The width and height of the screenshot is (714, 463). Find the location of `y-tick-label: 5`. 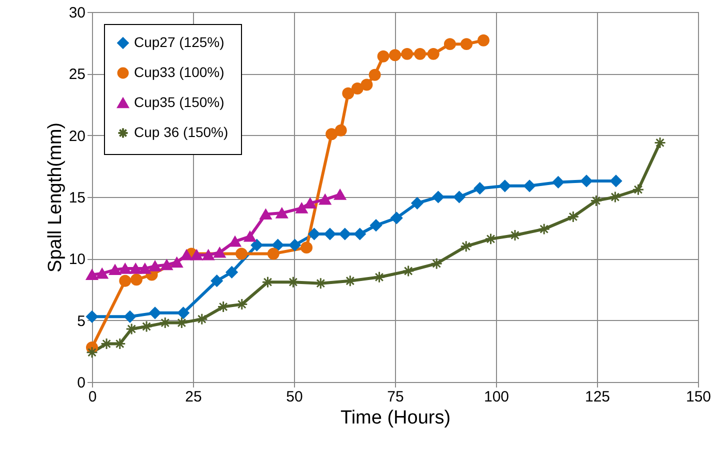

y-tick-label: 5 is located at coordinates (81, 321).